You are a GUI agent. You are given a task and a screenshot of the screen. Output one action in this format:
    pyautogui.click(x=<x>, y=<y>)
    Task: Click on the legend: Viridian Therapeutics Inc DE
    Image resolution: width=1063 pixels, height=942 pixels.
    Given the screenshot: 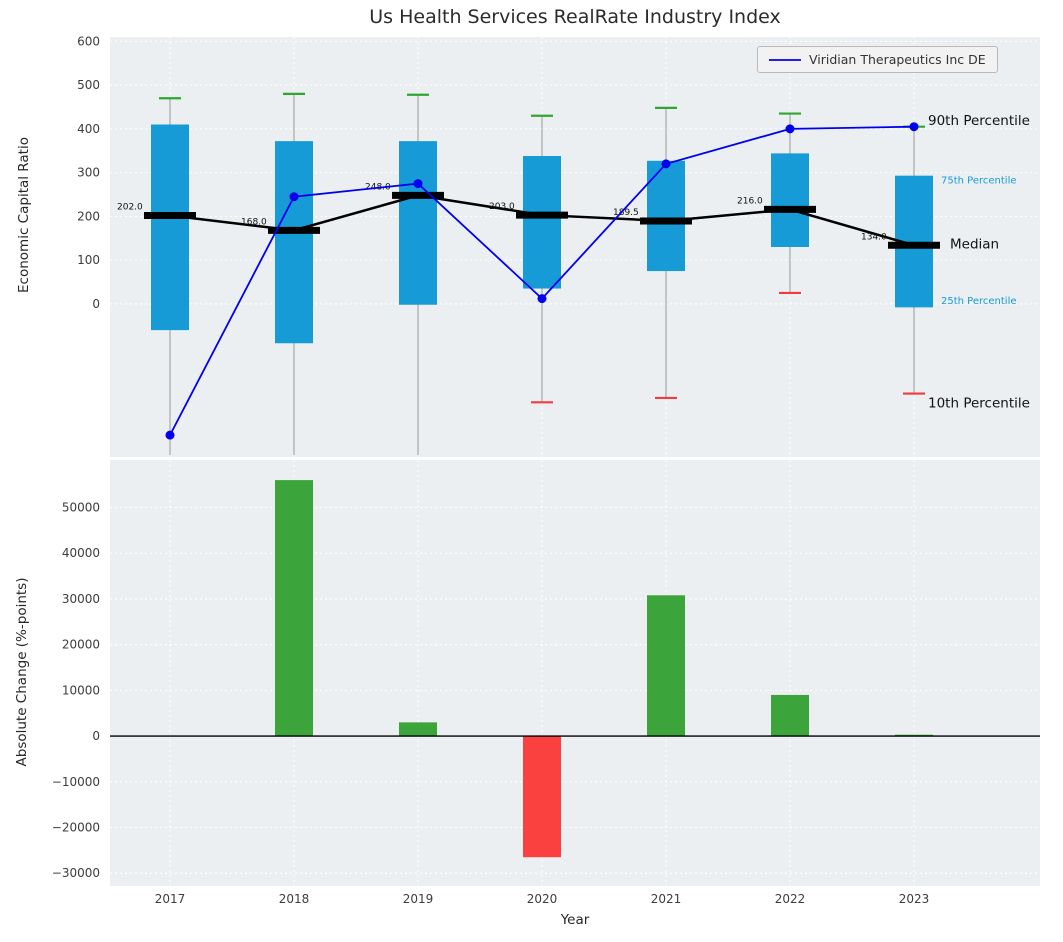 What is the action you would take?
    pyautogui.click(x=877, y=59)
    